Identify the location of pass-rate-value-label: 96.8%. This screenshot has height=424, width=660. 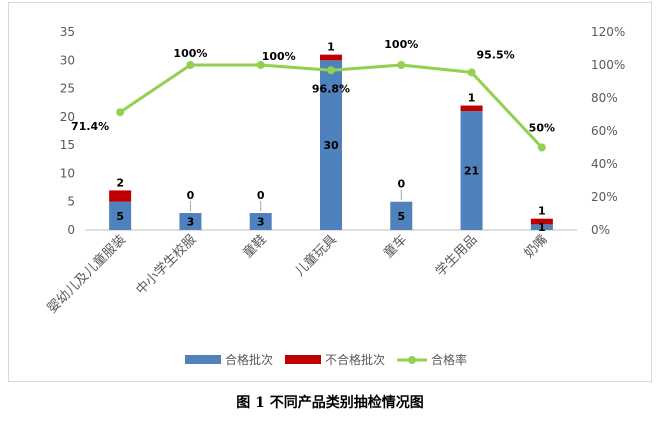
(331, 88).